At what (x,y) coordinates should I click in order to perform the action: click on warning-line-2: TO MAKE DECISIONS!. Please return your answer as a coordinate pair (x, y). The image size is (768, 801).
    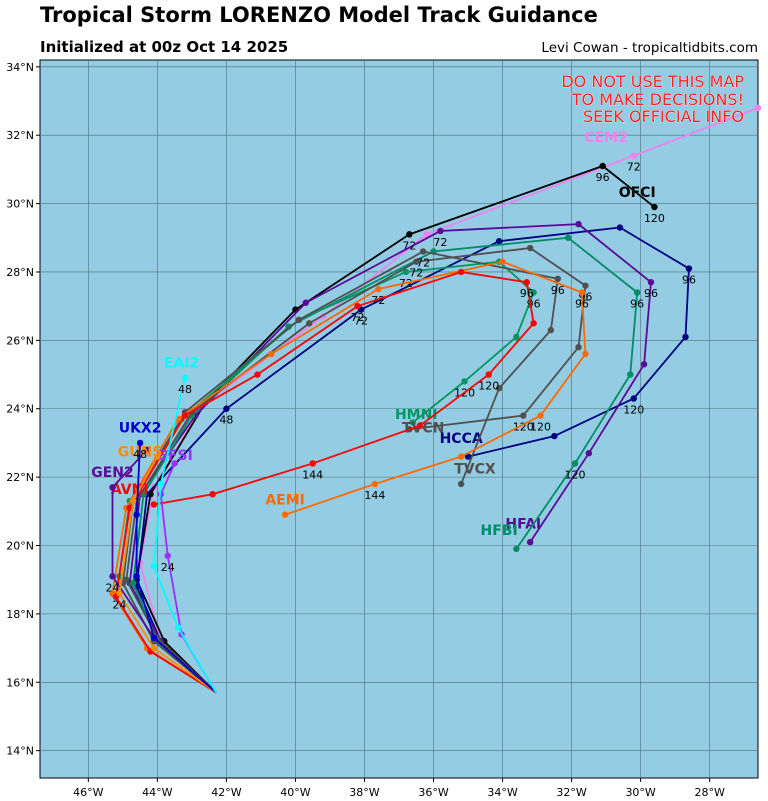
    Looking at the image, I should click on (657, 99).